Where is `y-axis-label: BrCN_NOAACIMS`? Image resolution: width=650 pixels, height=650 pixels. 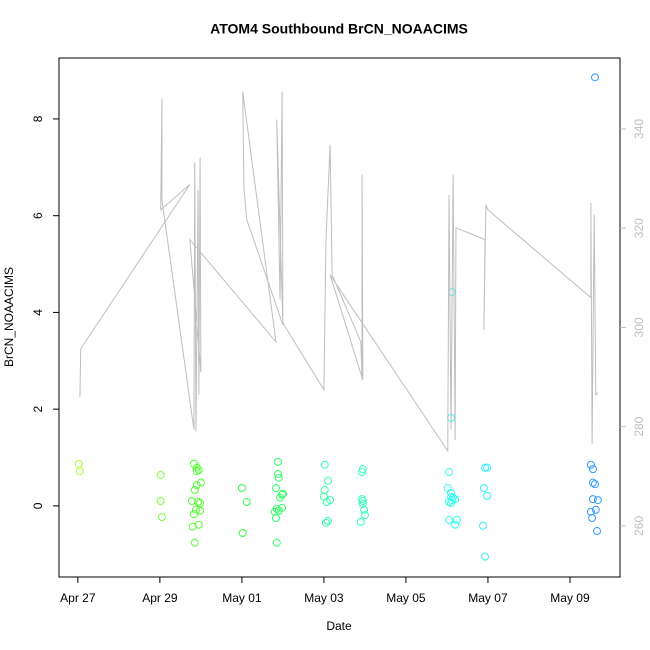 y-axis-label: BrCN_NOAACIMS is located at coordinates (9, 317).